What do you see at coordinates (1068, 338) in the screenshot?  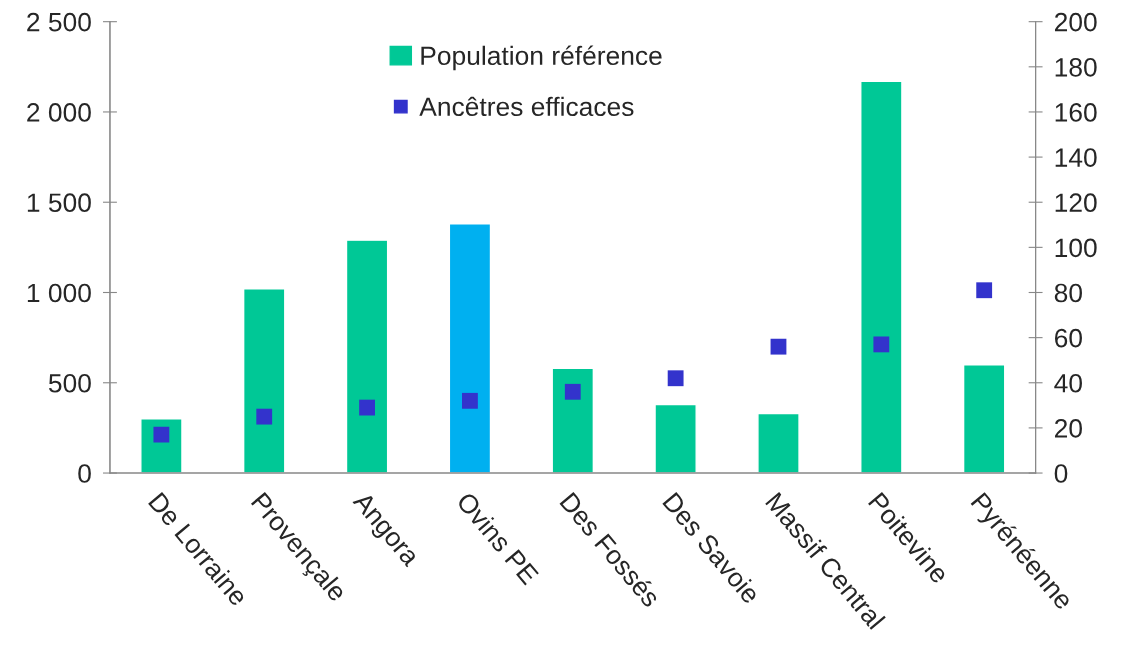 I see `y2-tick-label: 60` at bounding box center [1068, 338].